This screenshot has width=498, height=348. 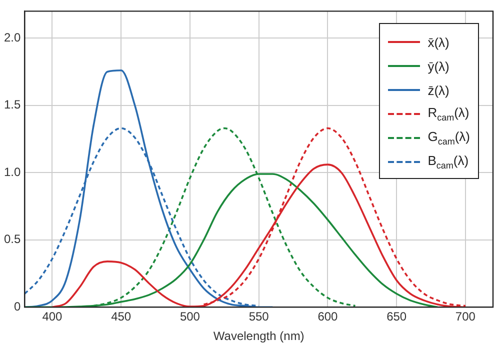 I want to click on x-tick-label: 700, so click(x=465, y=317).